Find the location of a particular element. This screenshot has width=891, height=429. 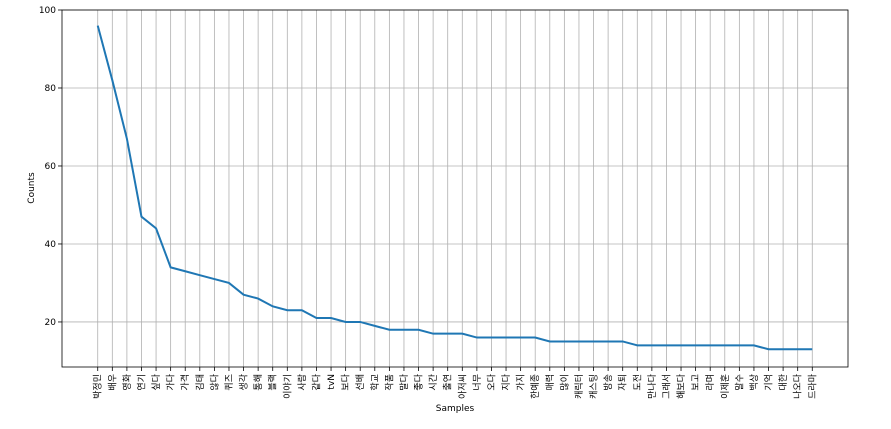

y-tick-label: 60 is located at coordinates (51, 167).